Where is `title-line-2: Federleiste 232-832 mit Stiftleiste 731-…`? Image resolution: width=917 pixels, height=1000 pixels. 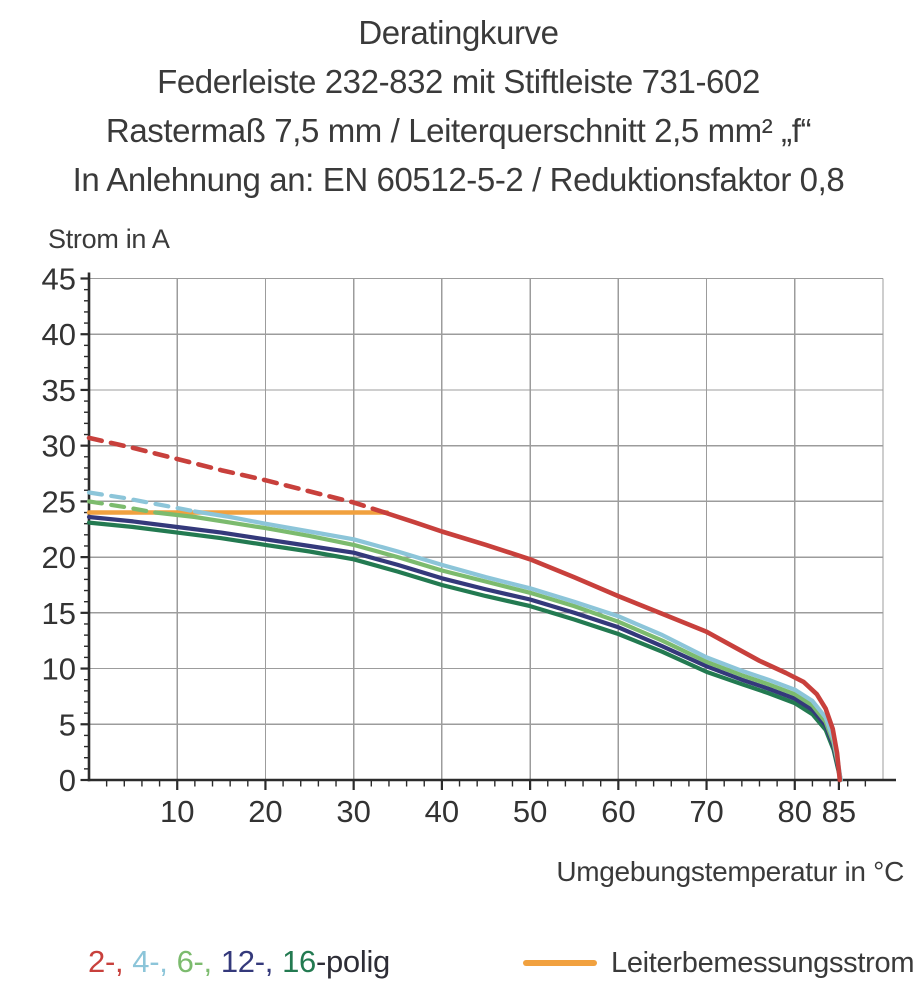
title-line-2: Federleiste 232-832 mit Stiftleiste 731-… is located at coordinates (458, 81).